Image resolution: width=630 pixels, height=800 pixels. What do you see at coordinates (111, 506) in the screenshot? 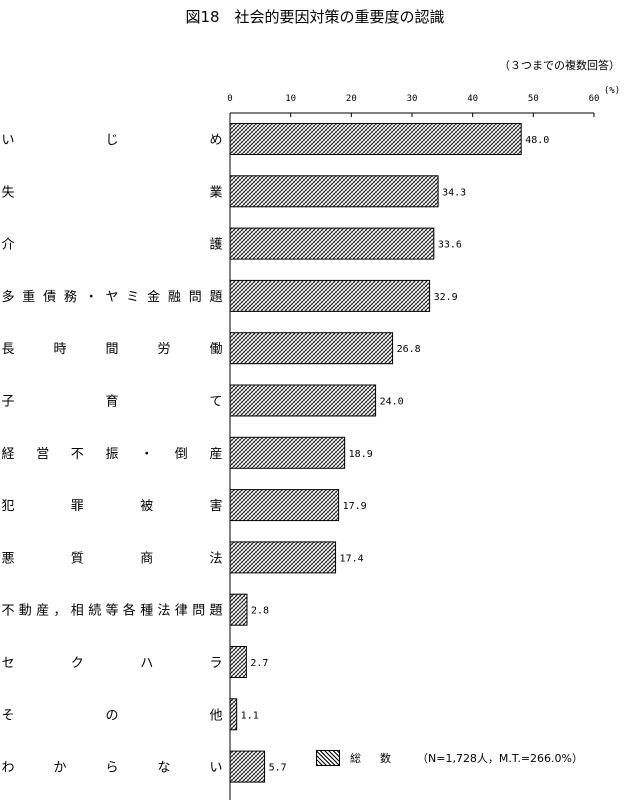
I see `category-label: 犯罪被害` at bounding box center [111, 506].